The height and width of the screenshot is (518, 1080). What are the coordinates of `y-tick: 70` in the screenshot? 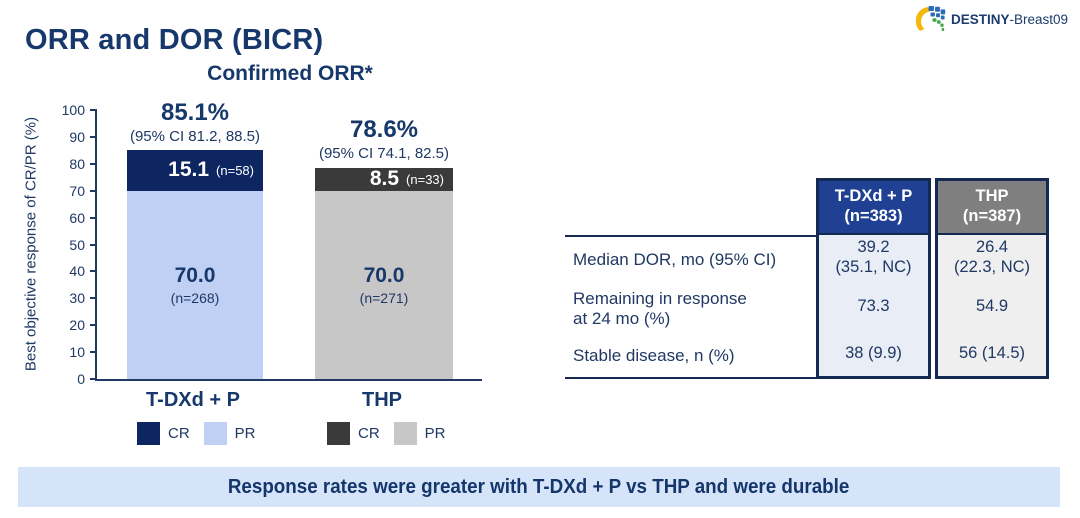 It's located at (72, 191).